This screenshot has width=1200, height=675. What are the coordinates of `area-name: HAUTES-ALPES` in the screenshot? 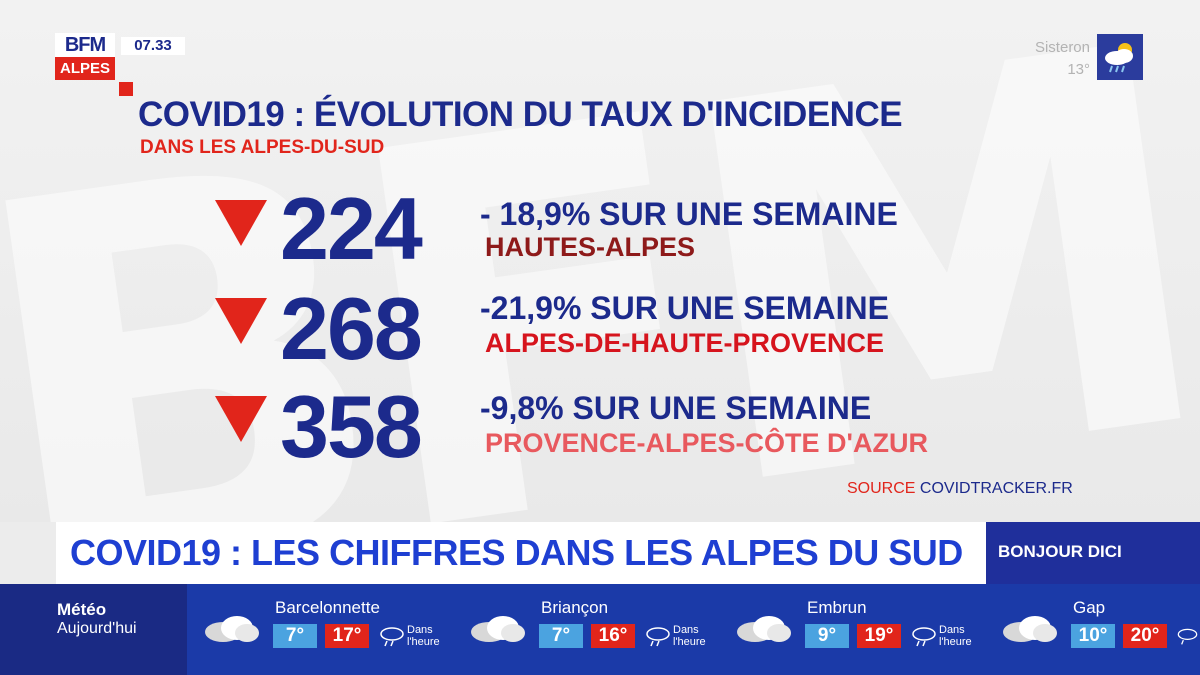 It's located at (590, 247).